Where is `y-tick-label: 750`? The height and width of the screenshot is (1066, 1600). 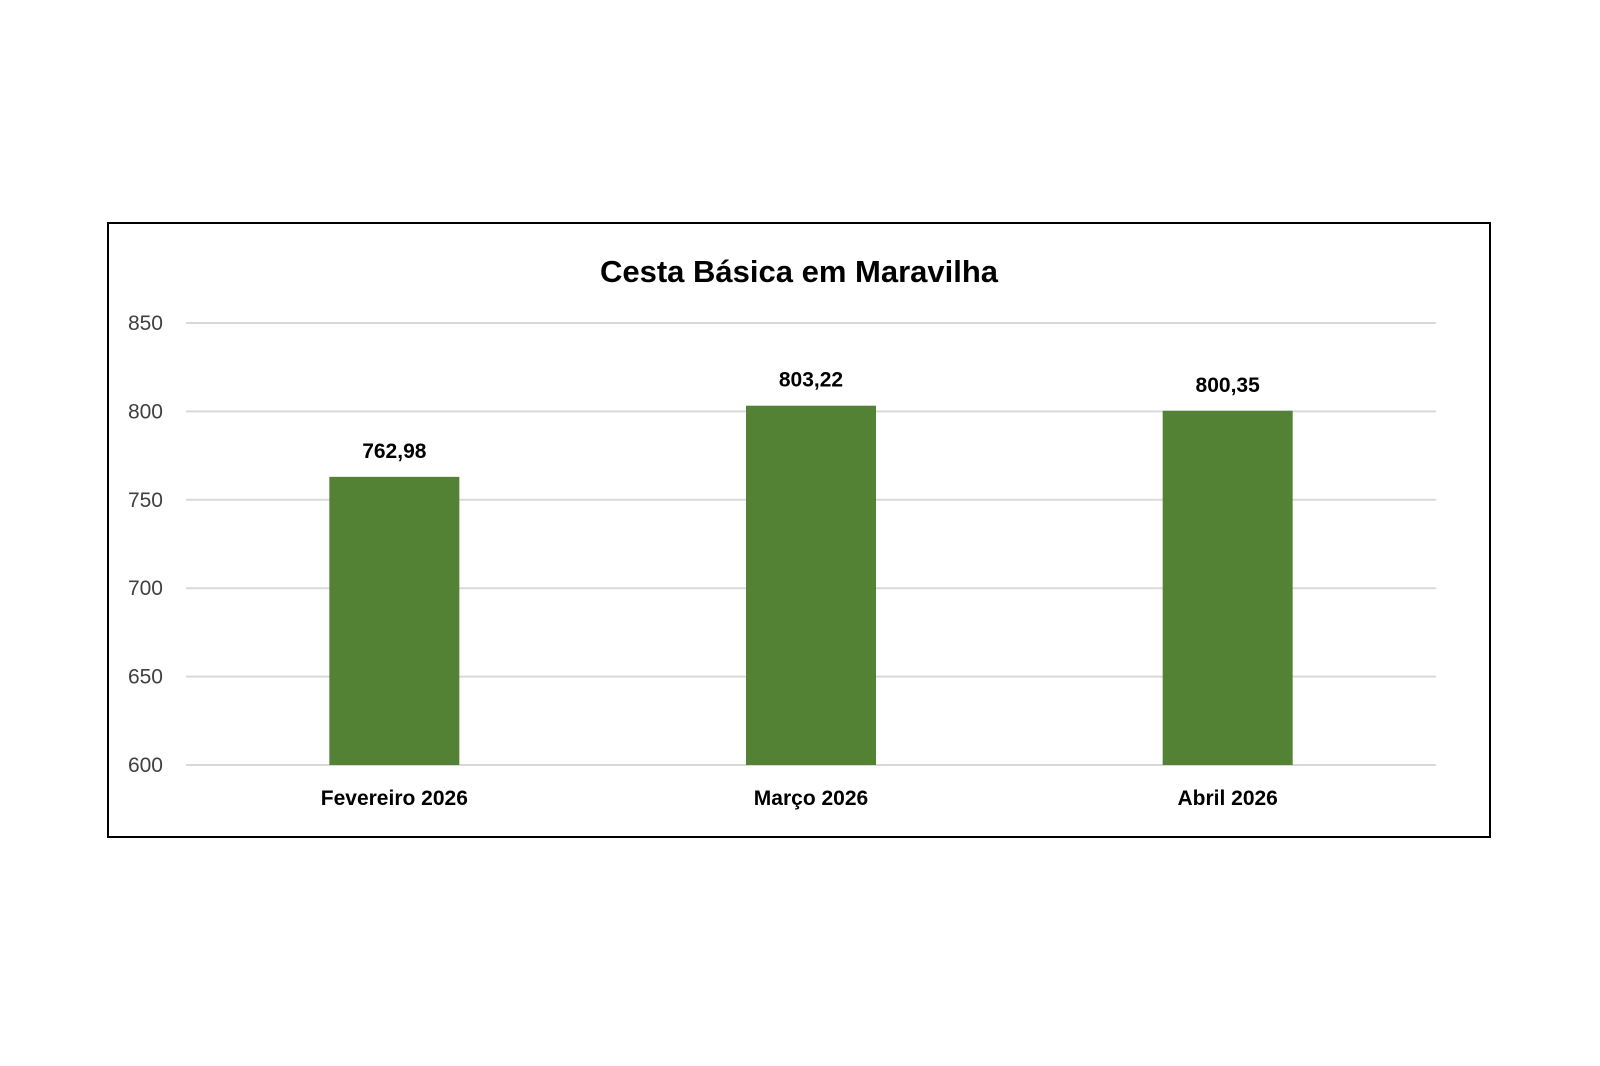
y-tick-label: 750 is located at coordinates (145, 500).